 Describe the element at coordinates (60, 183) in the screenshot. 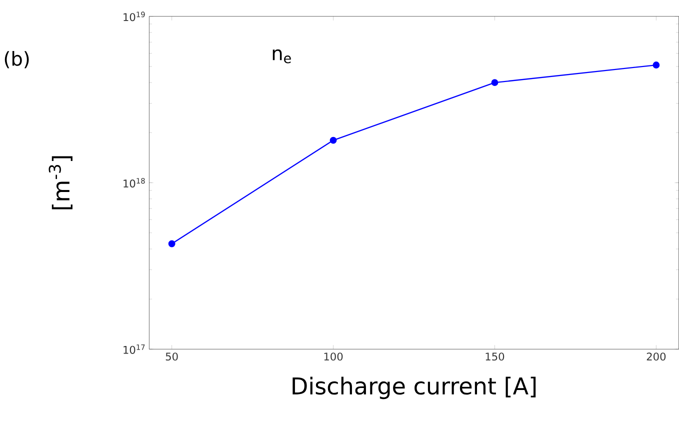

I see `y-axis-title: [m$^{-3}$]` at that location.